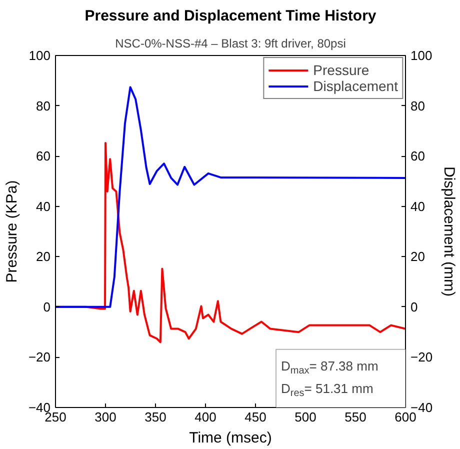 The image size is (460, 449). I want to click on x-tick-label: 600, so click(405, 417).